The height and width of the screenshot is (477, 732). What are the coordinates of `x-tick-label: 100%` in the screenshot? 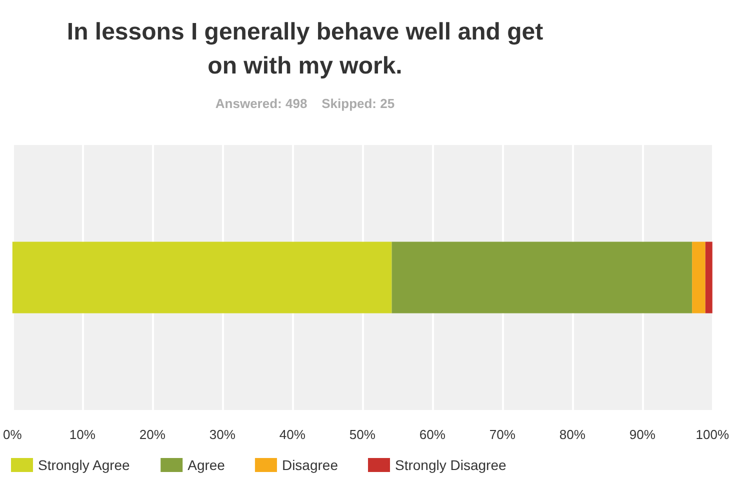 It's located at (713, 434).